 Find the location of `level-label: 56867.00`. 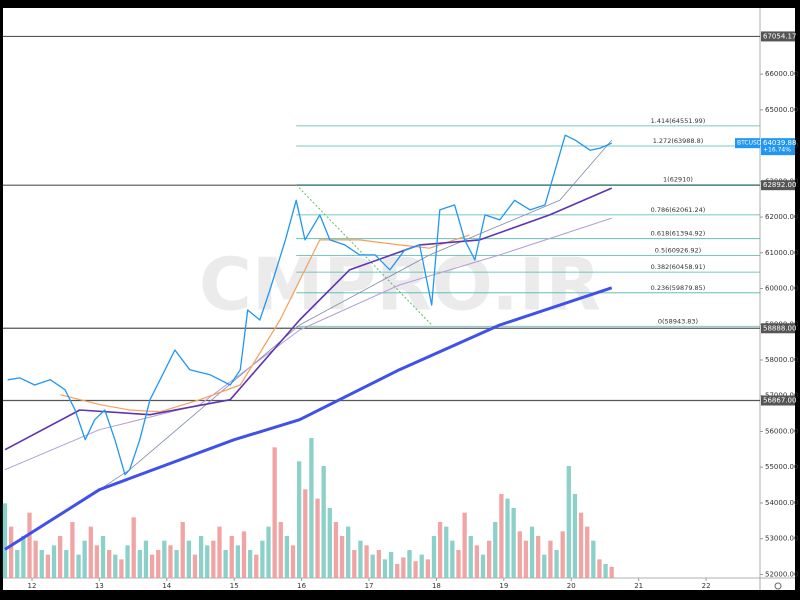

level-label: 56867.00 is located at coordinates (779, 400).